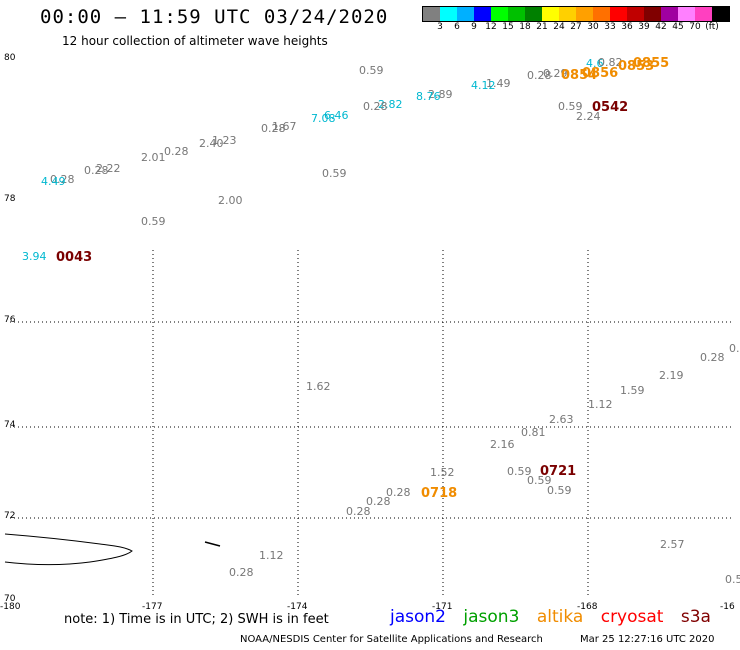  Describe the element at coordinates (593, 27) in the screenshot. I see `scale-label: 30` at that location.